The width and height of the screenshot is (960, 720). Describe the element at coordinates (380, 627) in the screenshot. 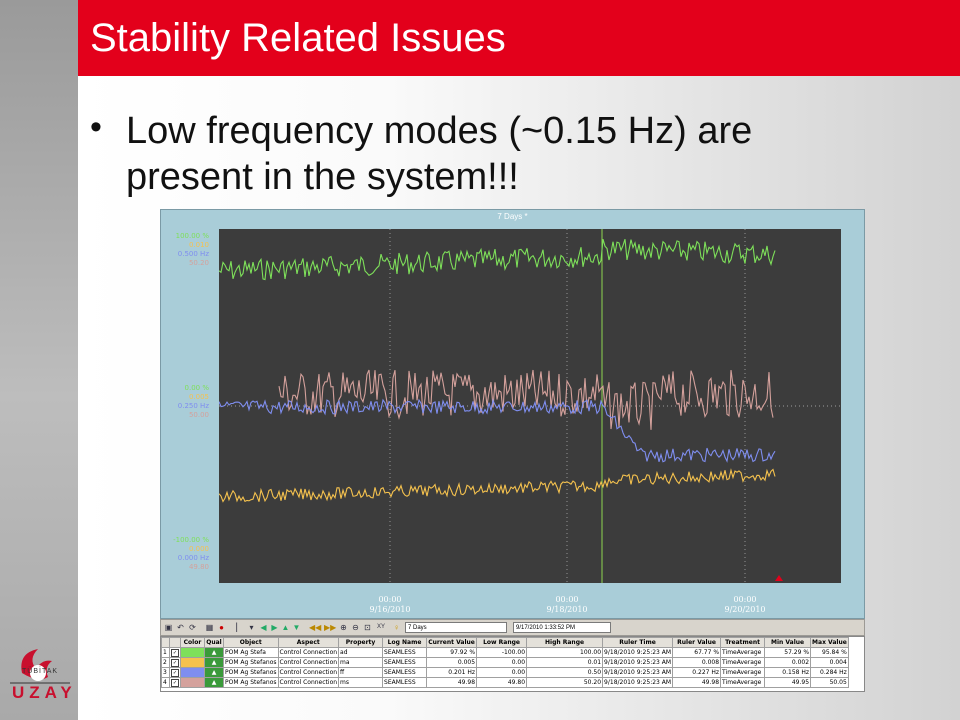

I see `xy-button: XY` at that location.